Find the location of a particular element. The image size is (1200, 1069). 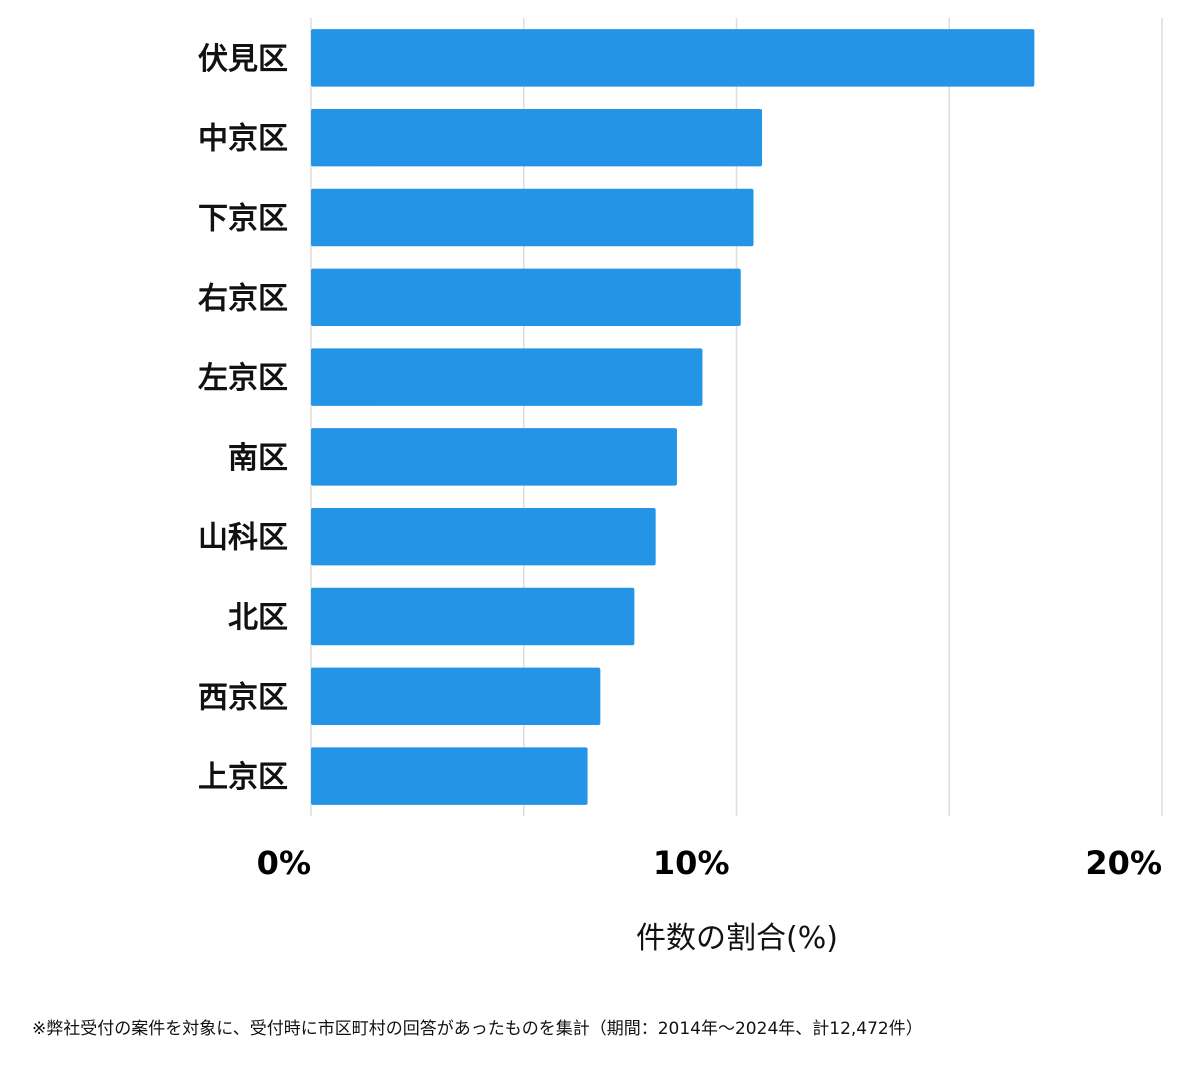

category-label: 西京区 is located at coordinates (243, 697).